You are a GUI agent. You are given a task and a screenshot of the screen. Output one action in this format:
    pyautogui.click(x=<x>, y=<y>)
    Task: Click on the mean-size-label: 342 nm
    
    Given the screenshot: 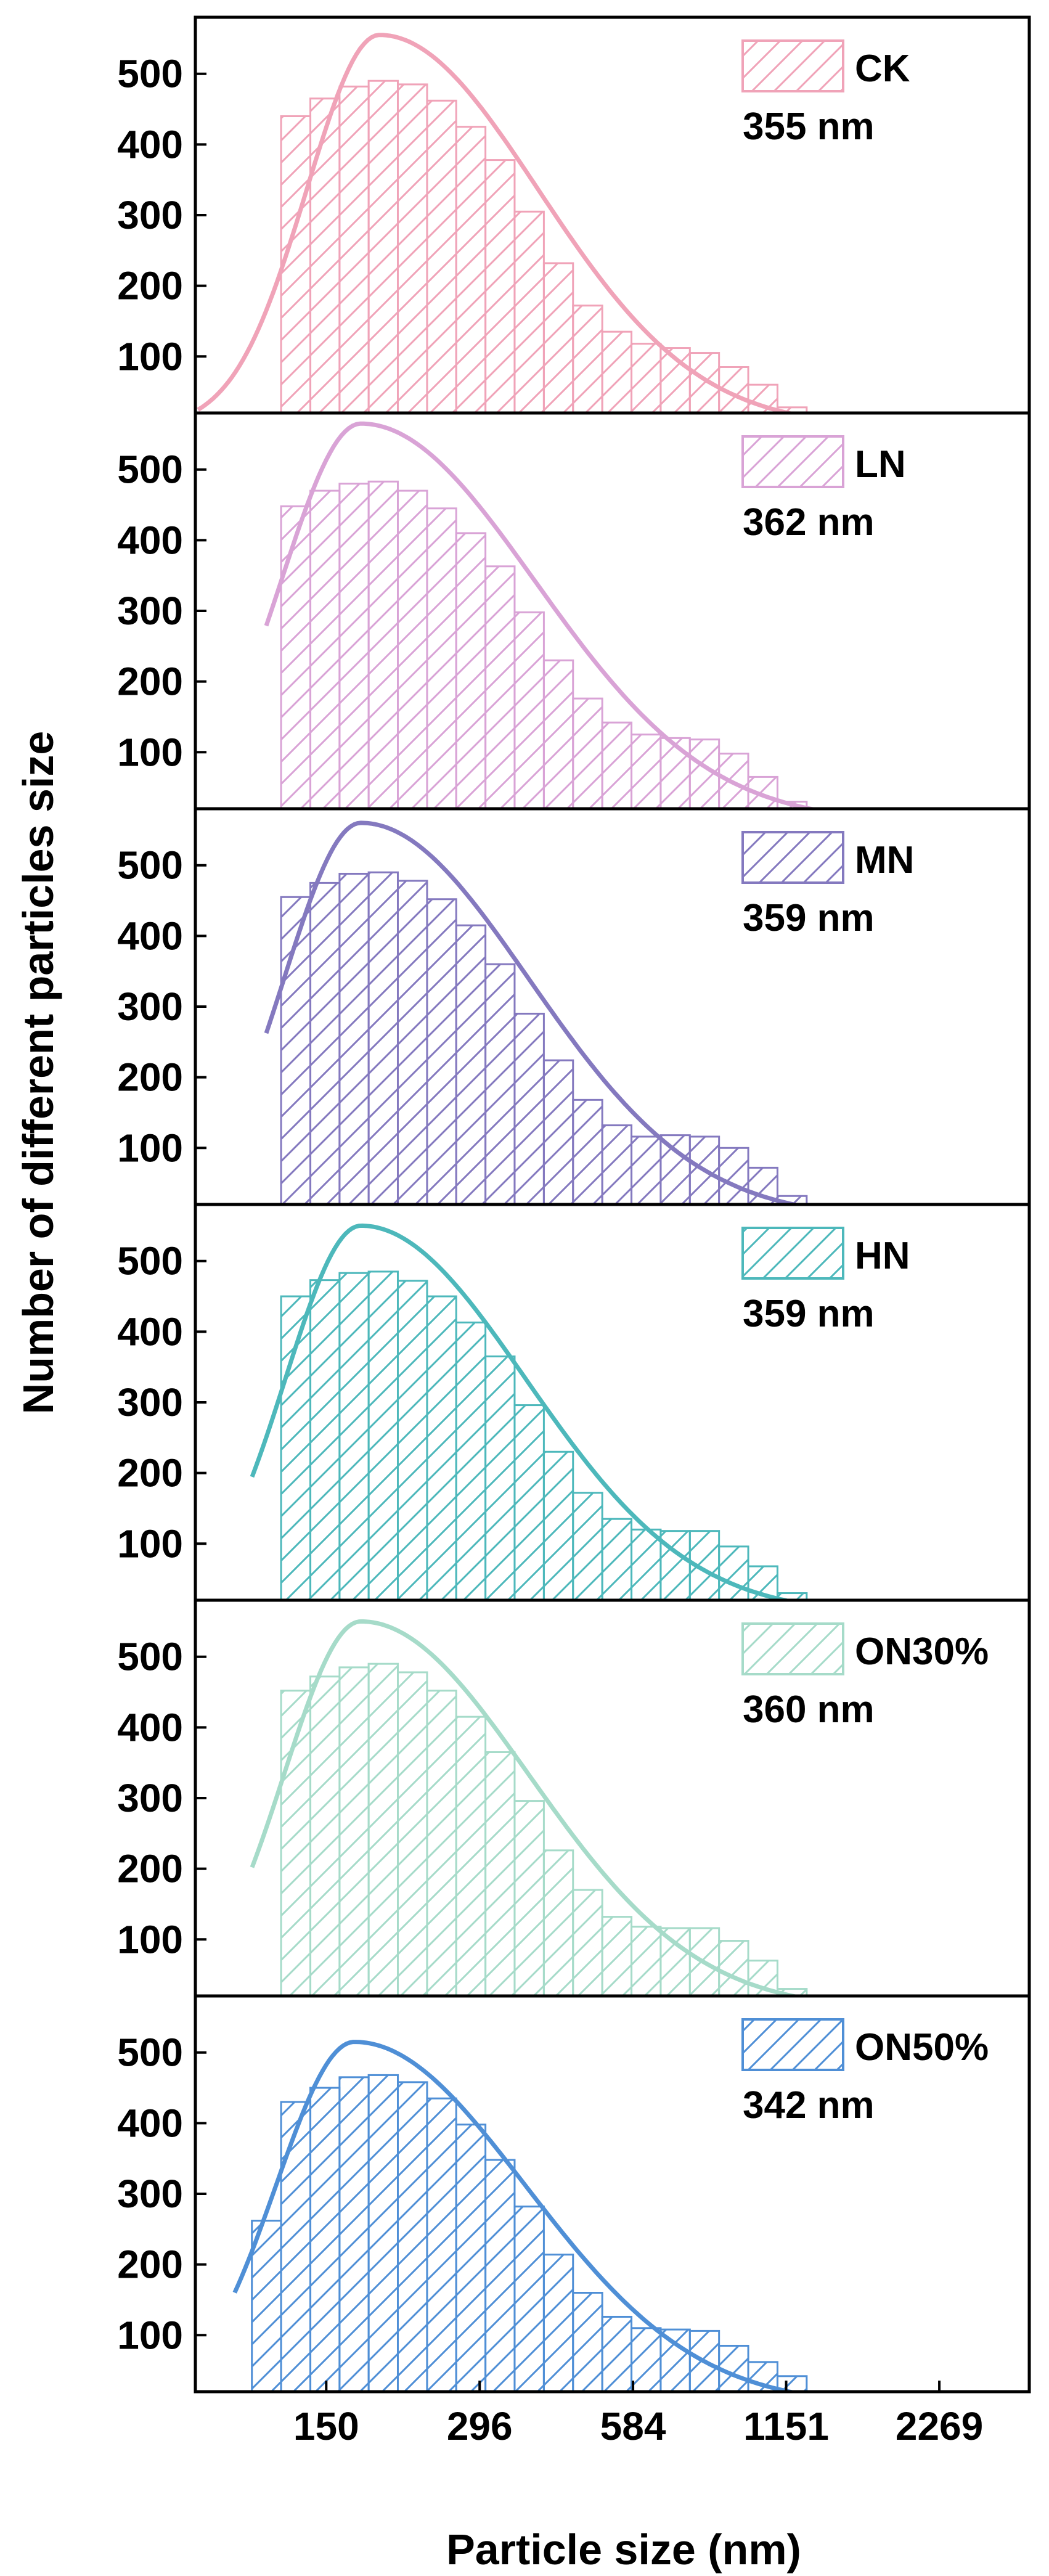 What is the action you would take?
    pyautogui.click(x=809, y=2105)
    